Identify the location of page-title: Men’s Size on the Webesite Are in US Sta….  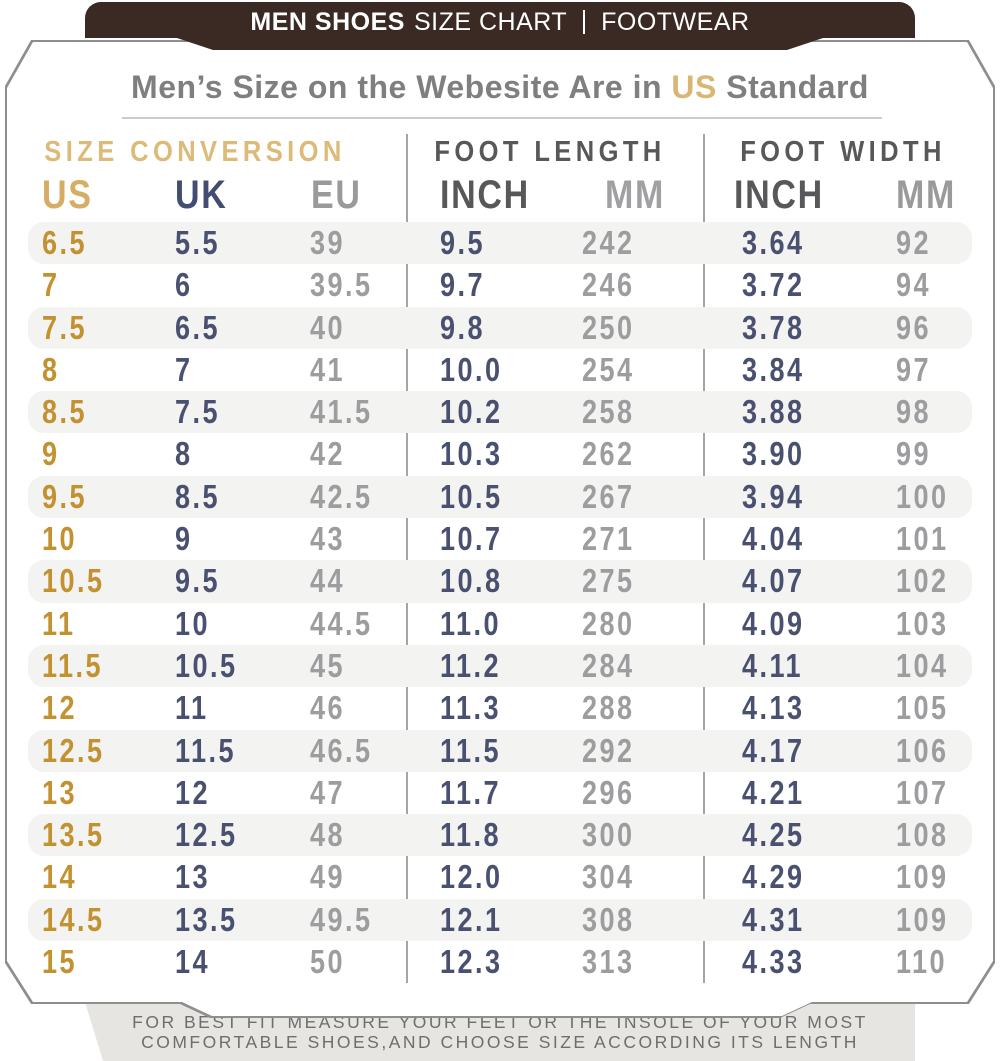
(500, 87).